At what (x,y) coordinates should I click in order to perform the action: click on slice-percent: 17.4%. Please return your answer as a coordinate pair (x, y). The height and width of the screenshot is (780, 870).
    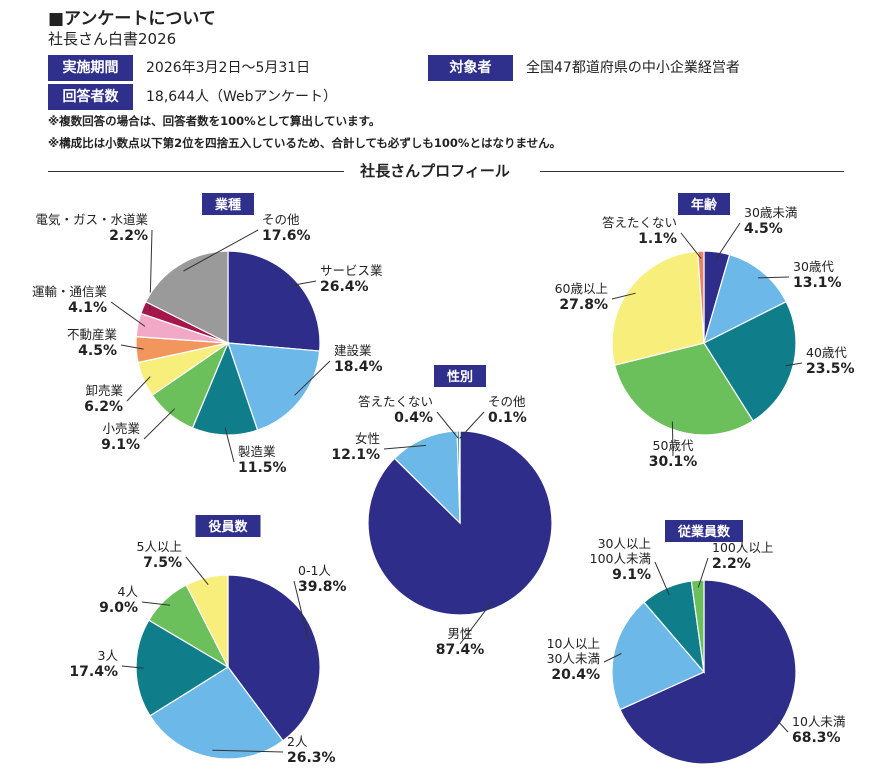
    Looking at the image, I should click on (93, 672).